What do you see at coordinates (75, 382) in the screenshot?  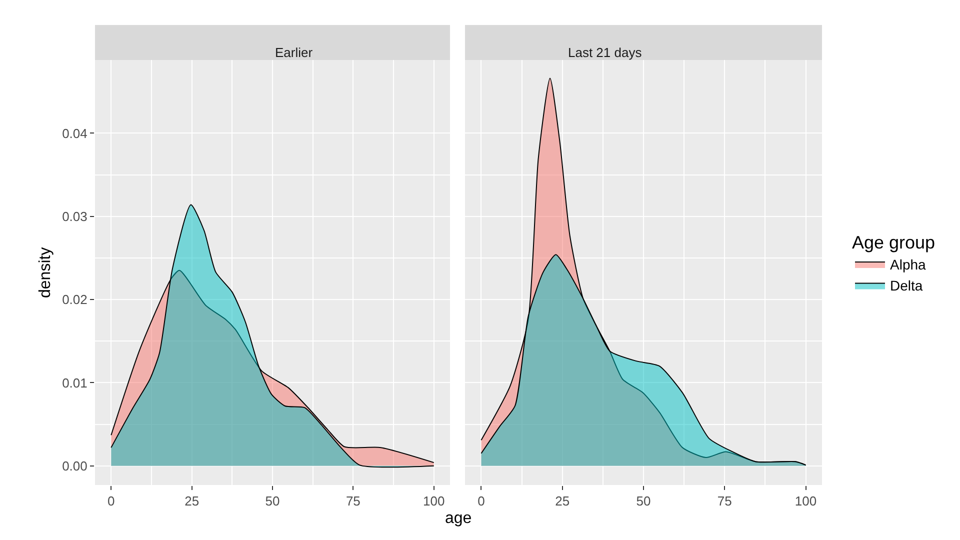 I see `y-tick-label: 0.01` at bounding box center [75, 382].